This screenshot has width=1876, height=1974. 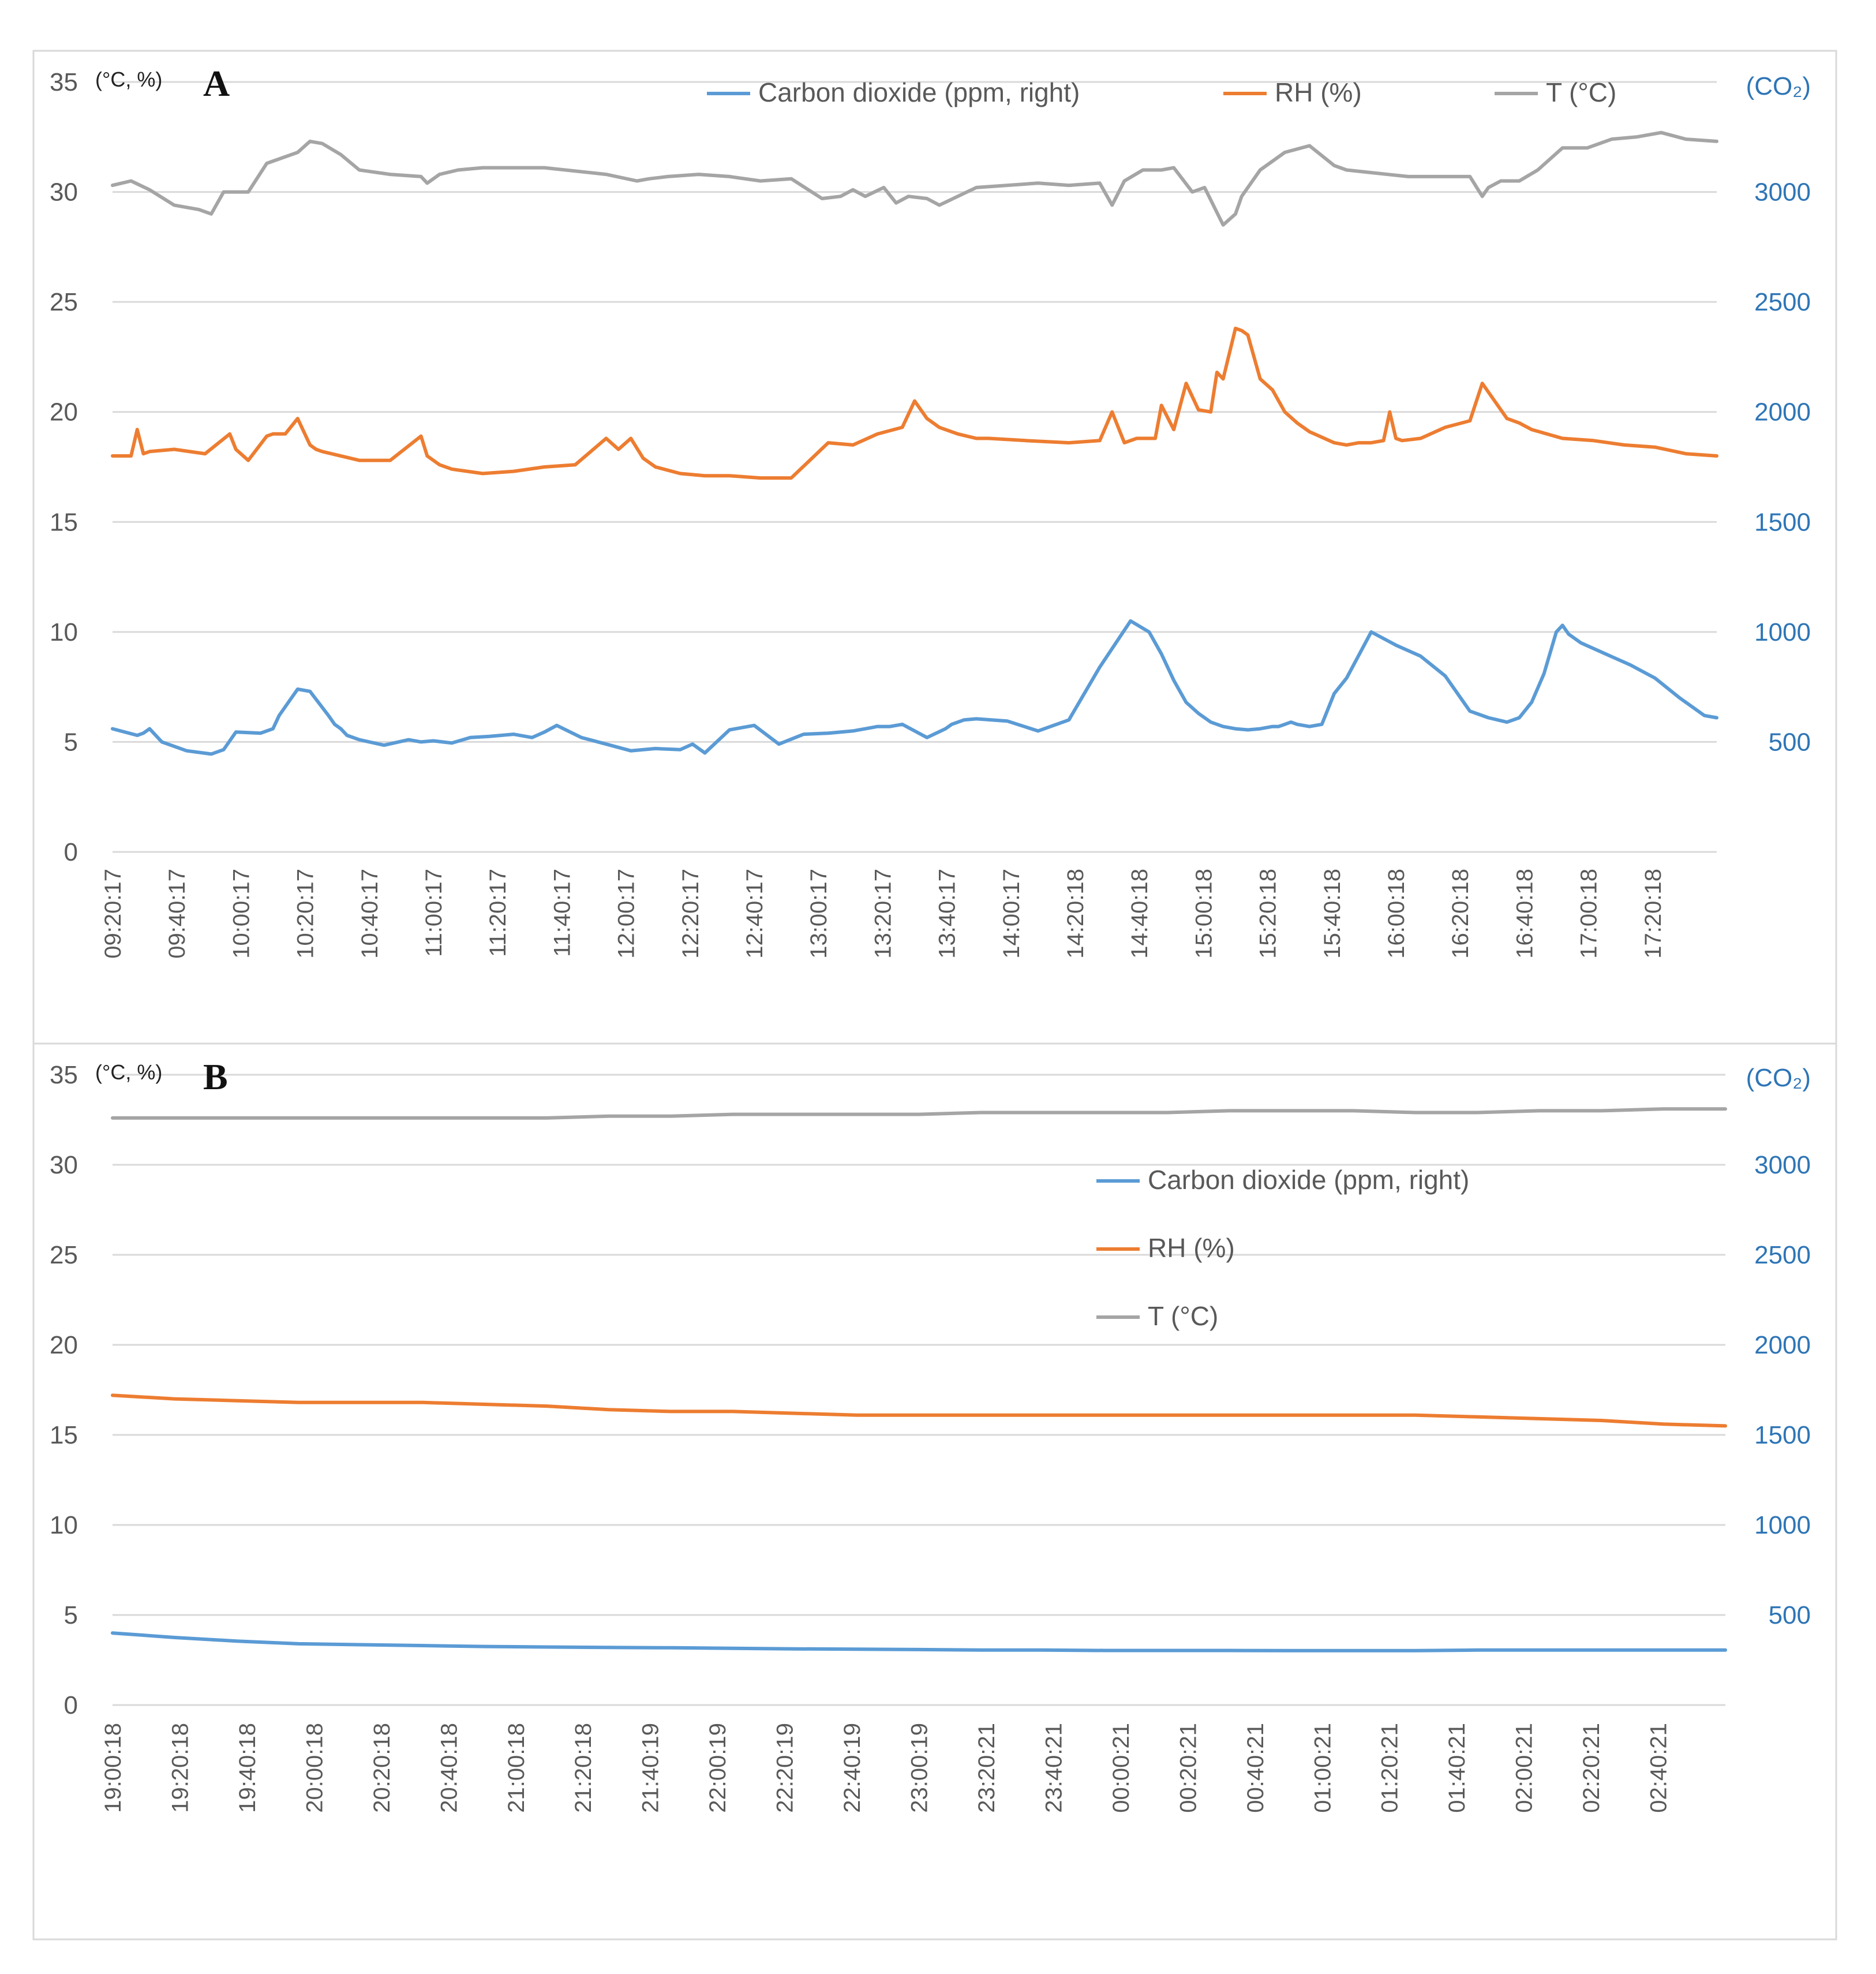 I want to click on x-axis-tick-label: 09:40:17, so click(x=177, y=914).